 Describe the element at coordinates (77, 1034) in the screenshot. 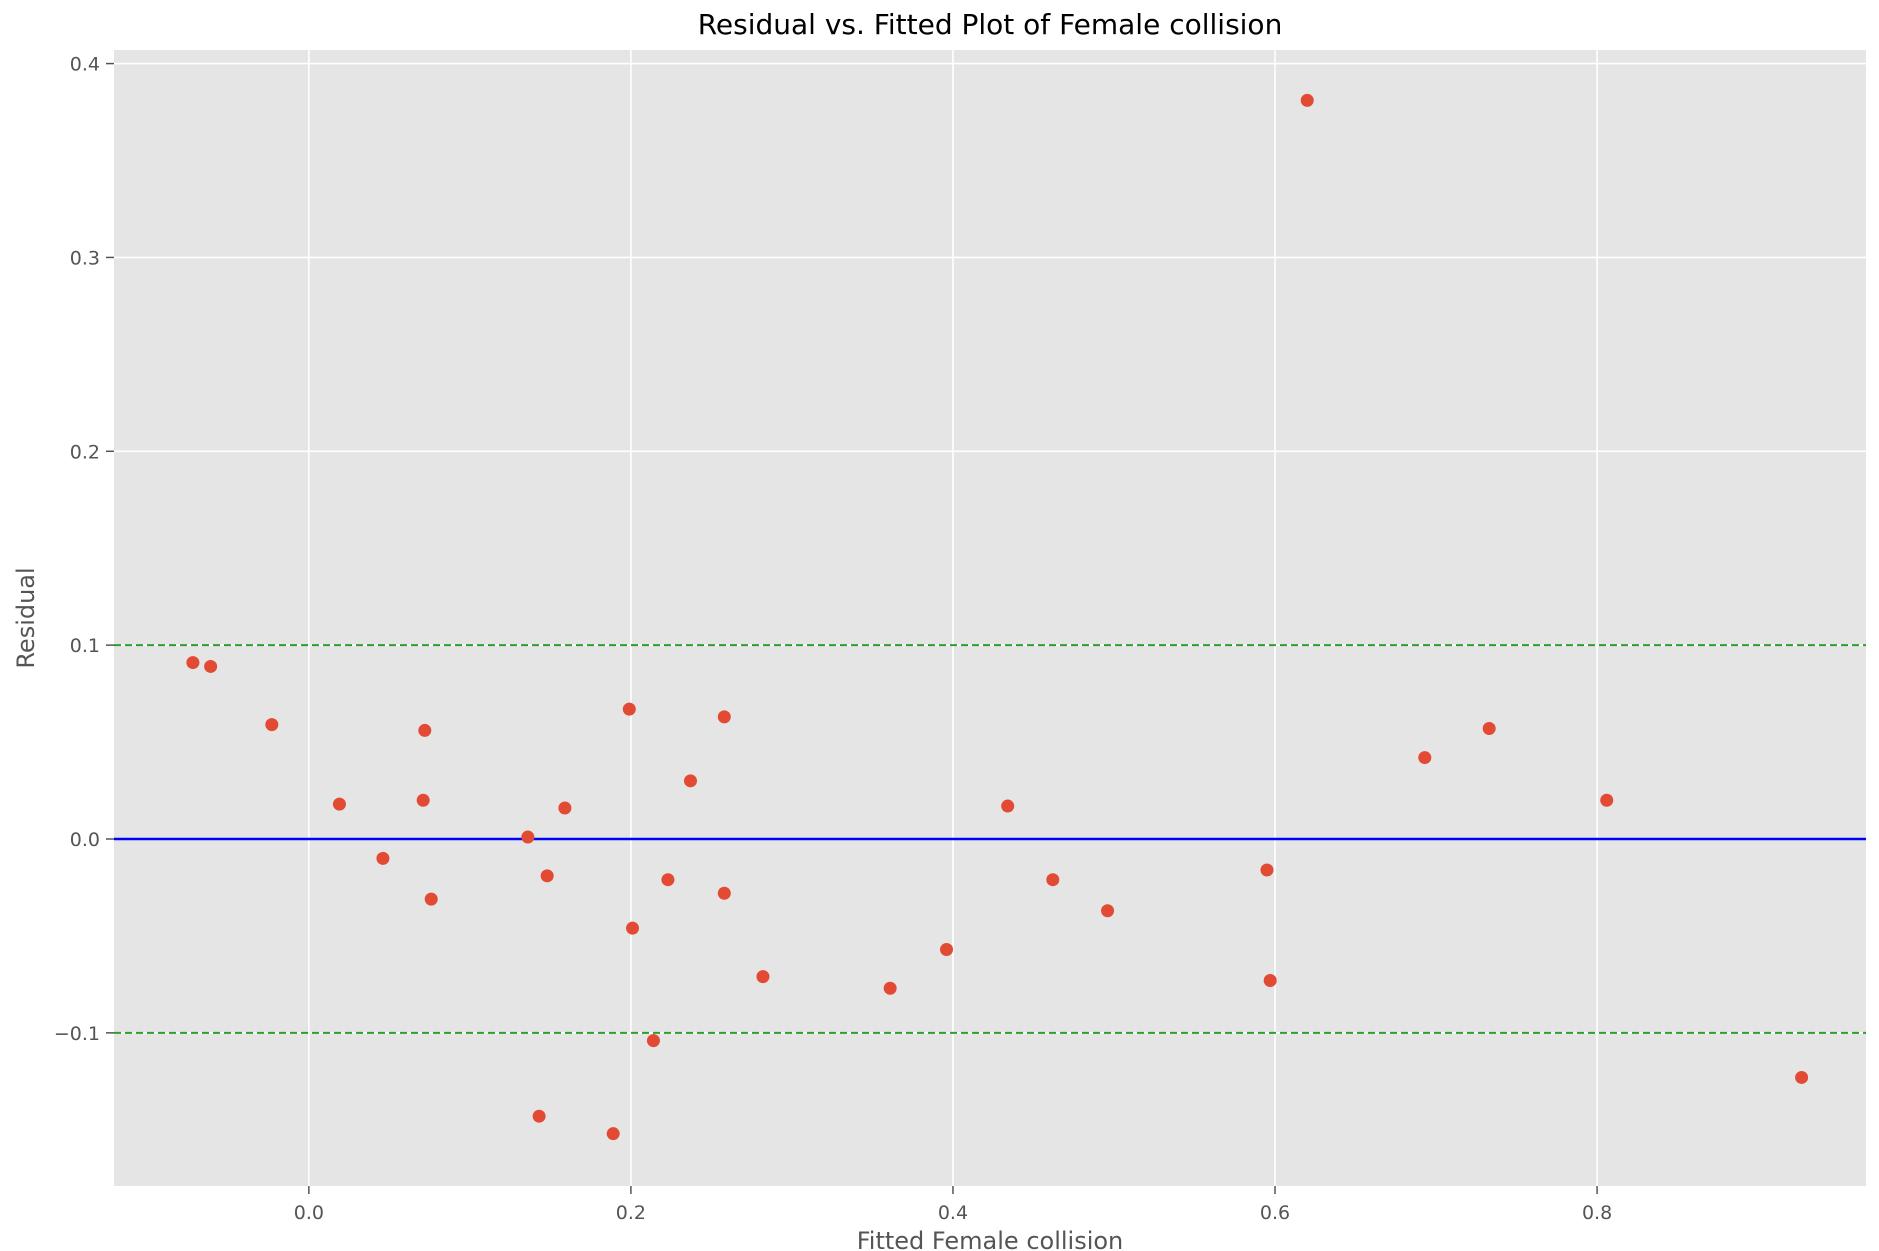

I see `y-tick-label: −0.1` at that location.